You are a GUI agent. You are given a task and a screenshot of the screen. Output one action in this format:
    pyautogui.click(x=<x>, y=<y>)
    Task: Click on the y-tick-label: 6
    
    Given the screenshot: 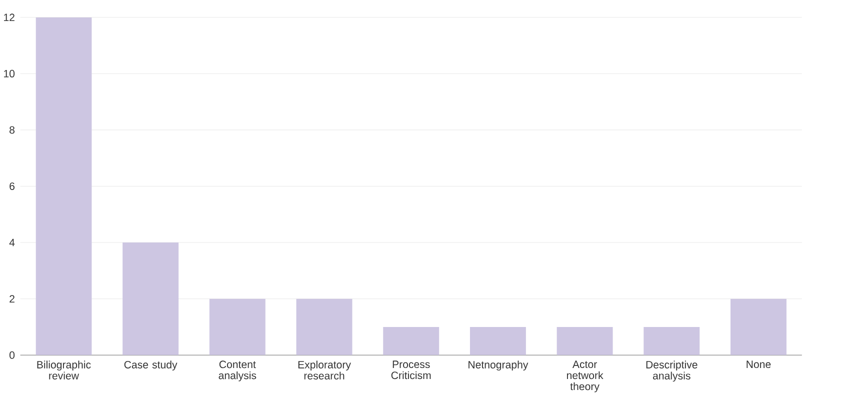 What is the action you would take?
    pyautogui.click(x=12, y=186)
    